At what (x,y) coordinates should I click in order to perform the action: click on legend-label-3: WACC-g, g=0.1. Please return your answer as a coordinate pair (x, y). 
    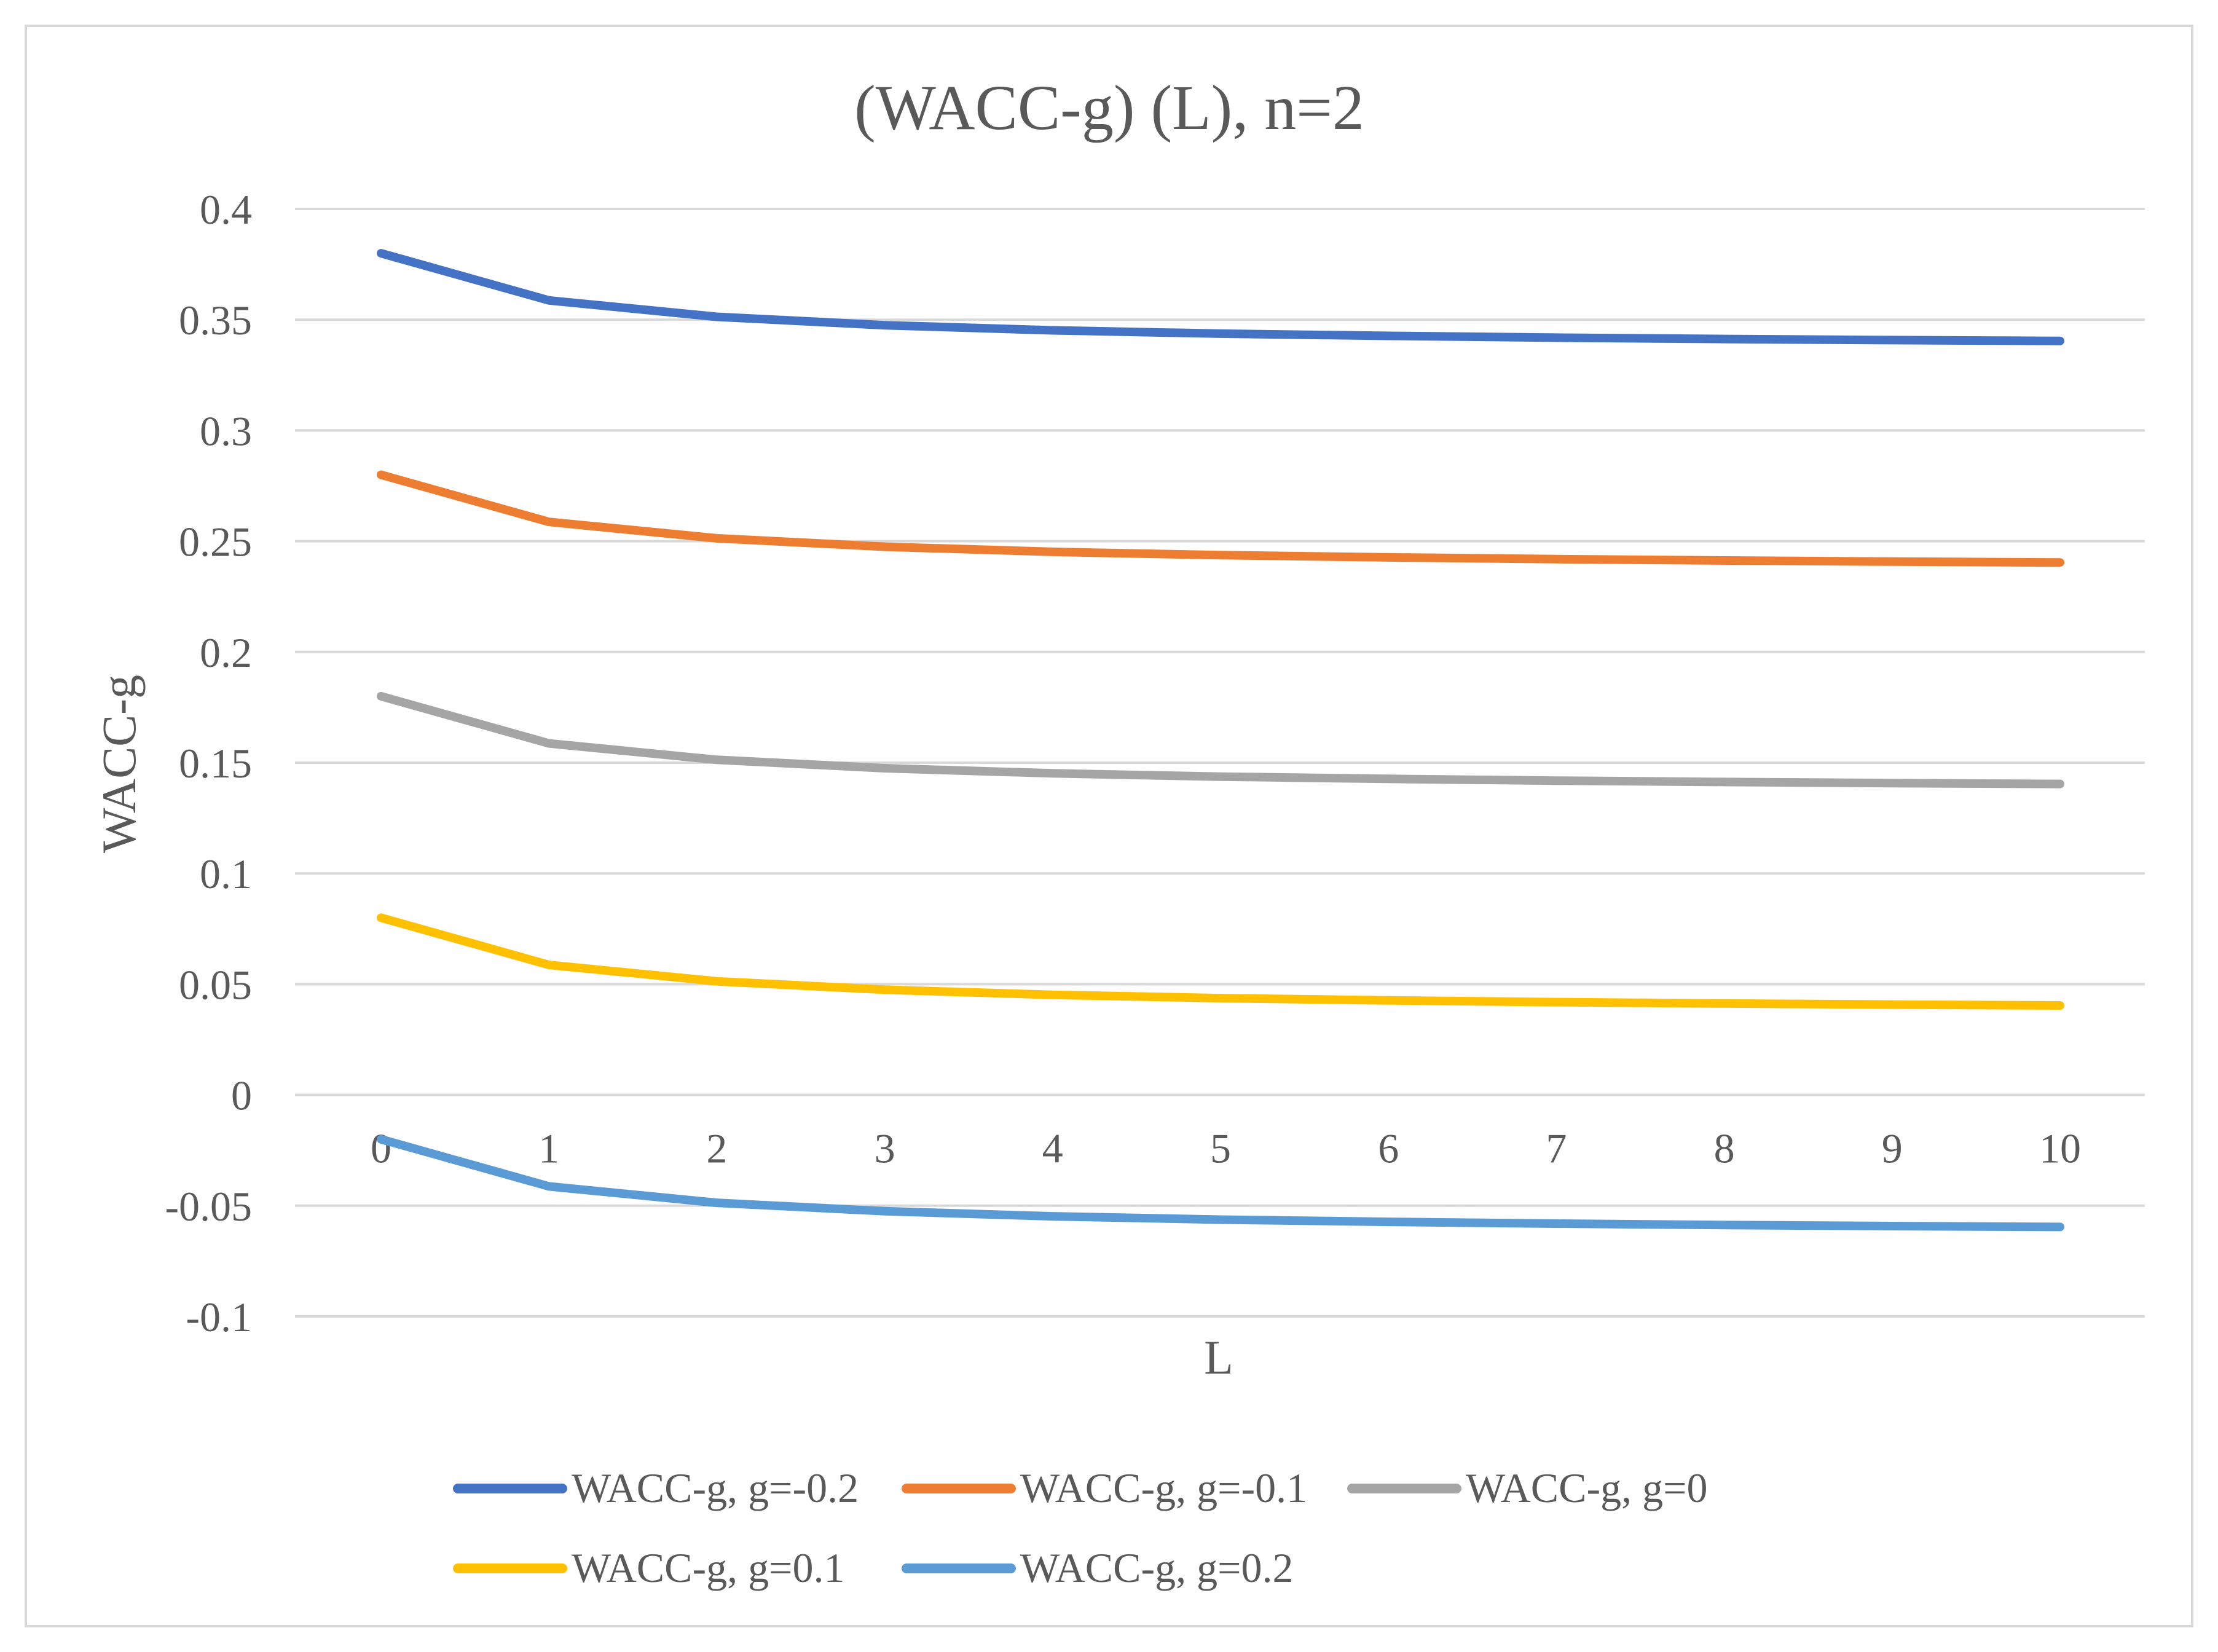
    Looking at the image, I should click on (708, 1568).